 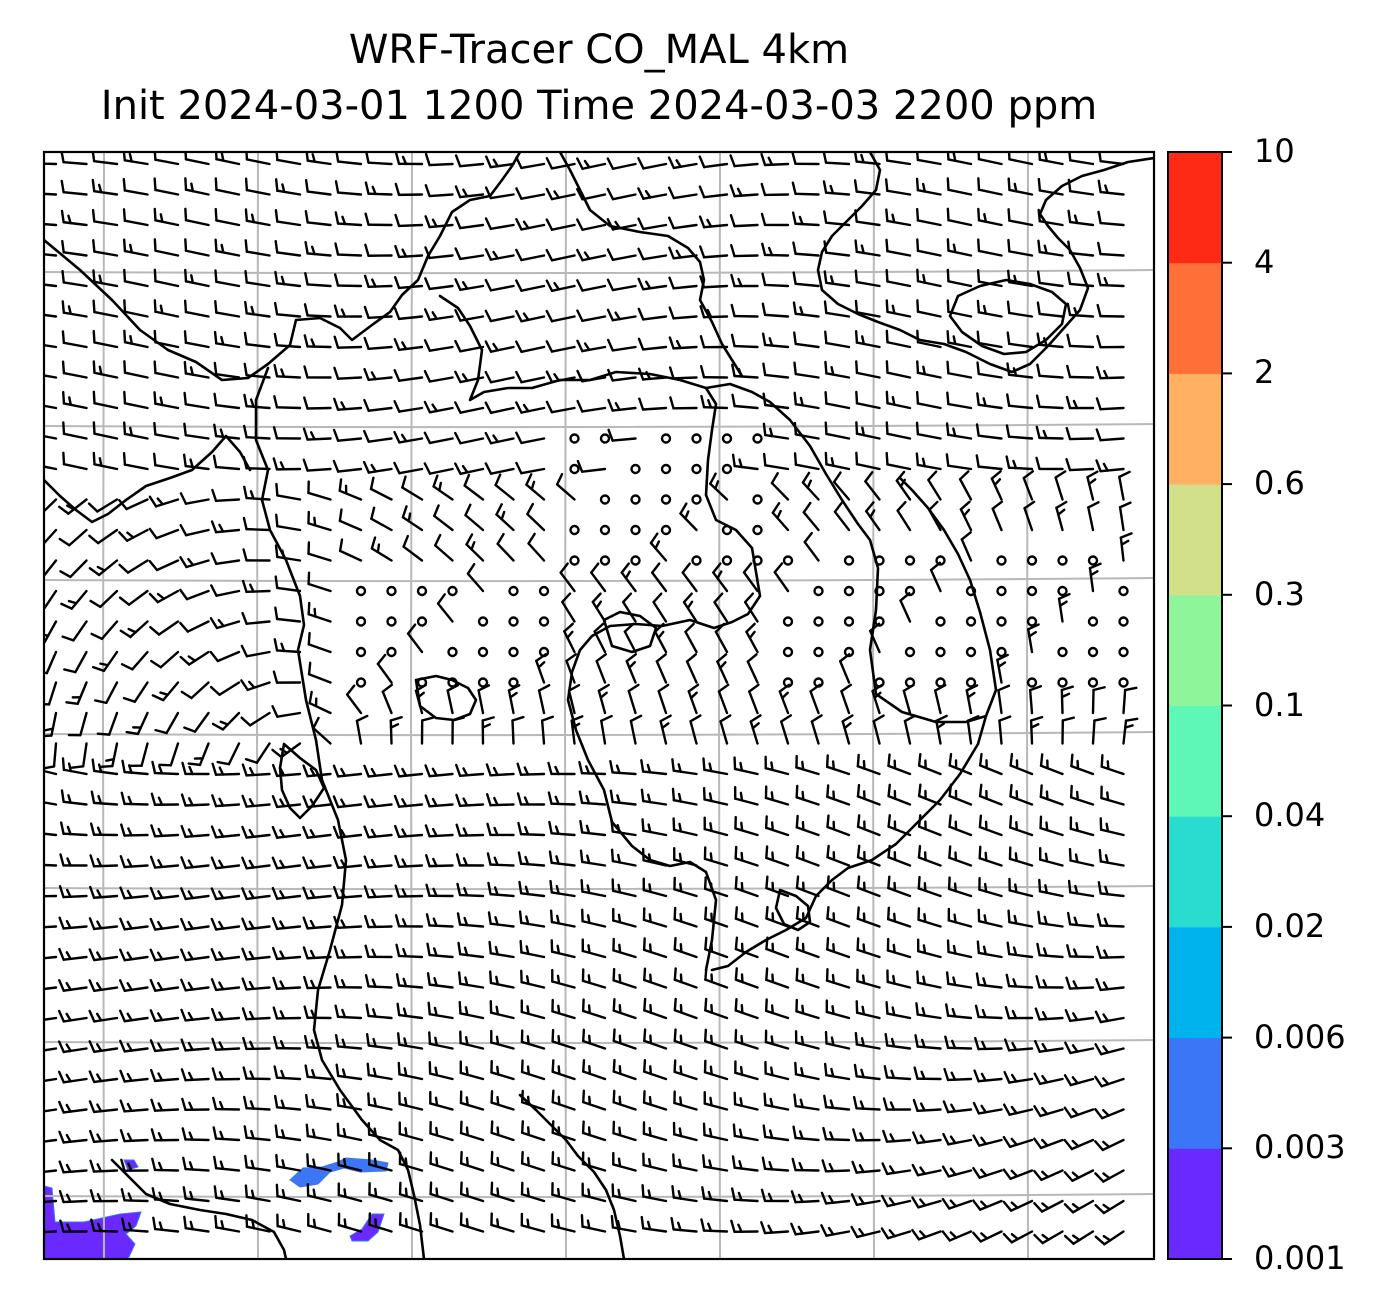 I want to click on colorbar-segment, so click(x=1195, y=1093).